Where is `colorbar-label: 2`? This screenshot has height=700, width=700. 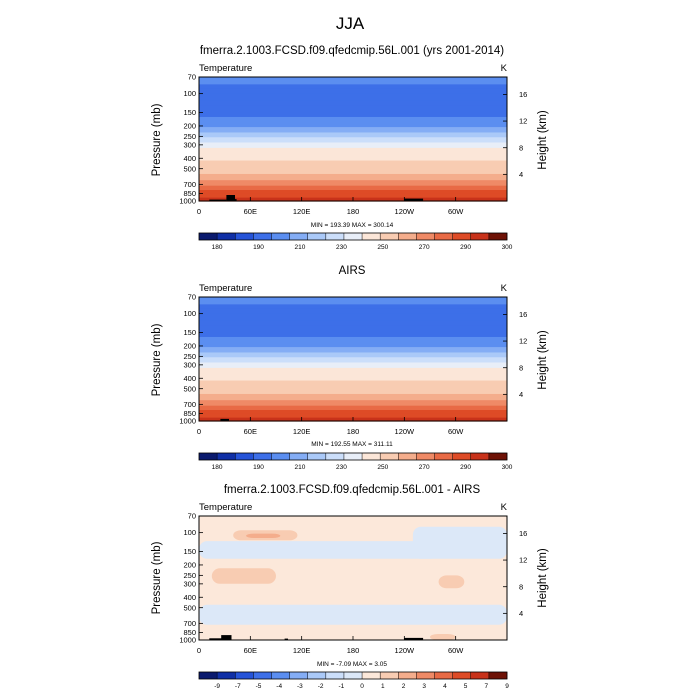 colorbar-label: 2 is located at coordinates (404, 686).